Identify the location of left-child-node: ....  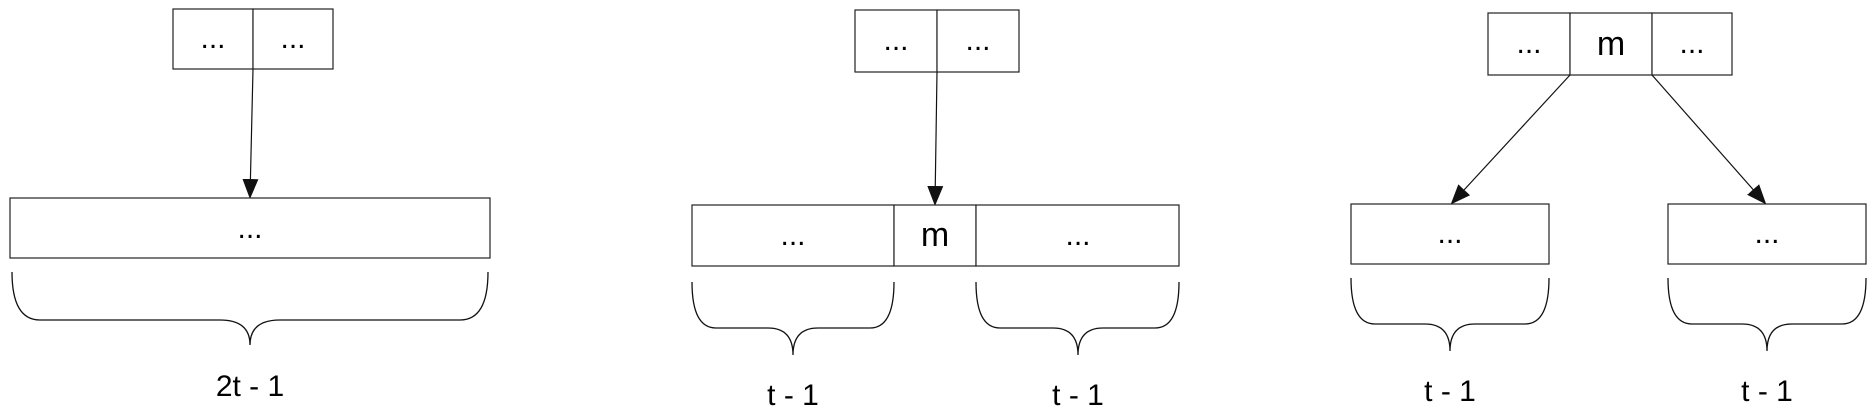
(1450, 234).